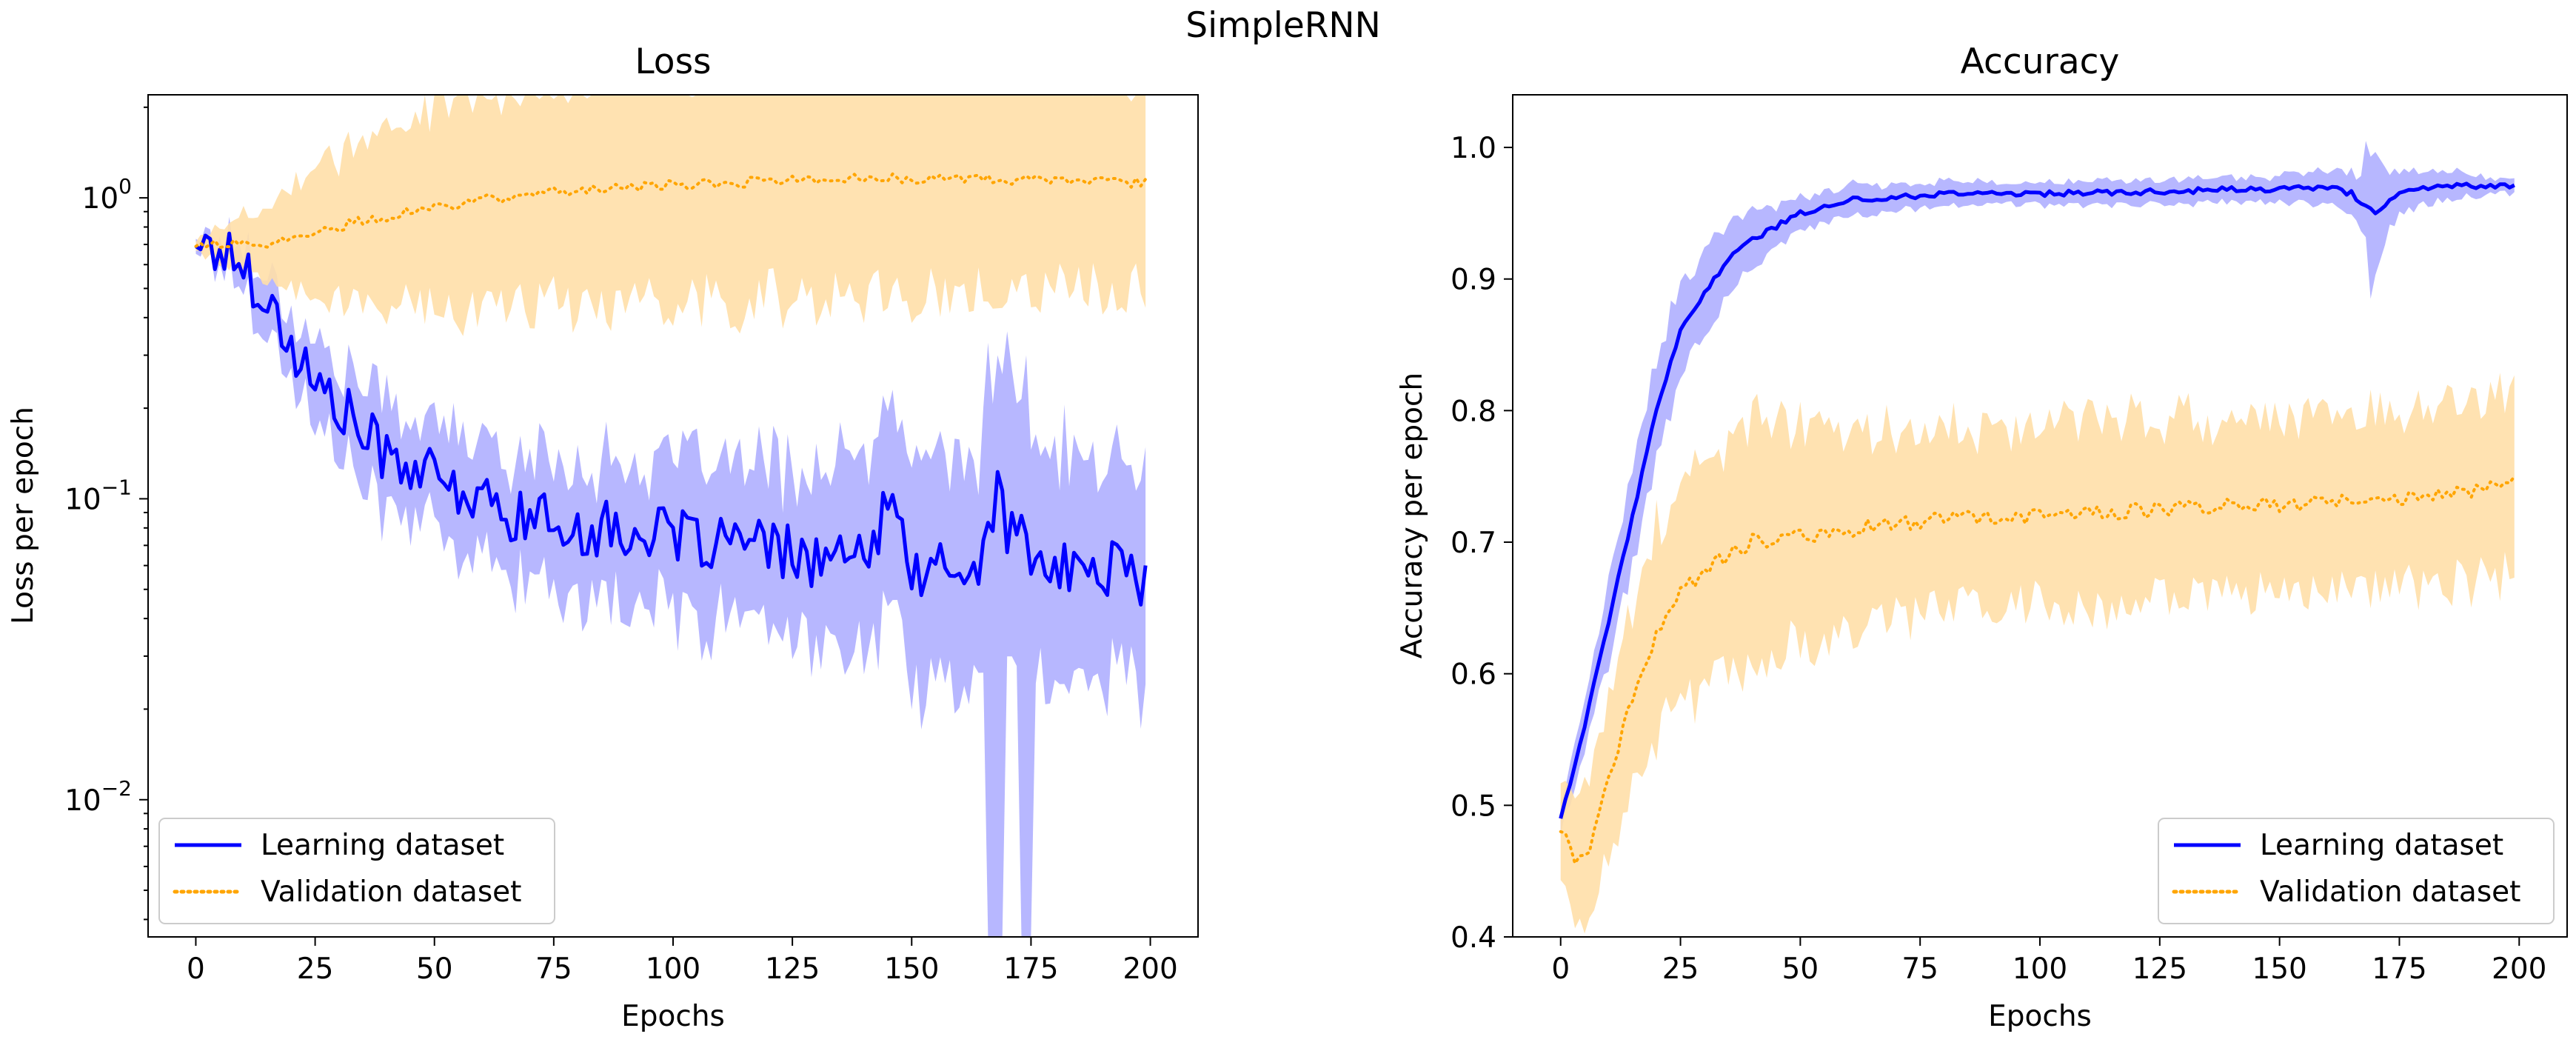 The height and width of the screenshot is (1048, 2576). What do you see at coordinates (2040, 969) in the screenshot?
I see `accuracy-x-tick-label: 100` at bounding box center [2040, 969].